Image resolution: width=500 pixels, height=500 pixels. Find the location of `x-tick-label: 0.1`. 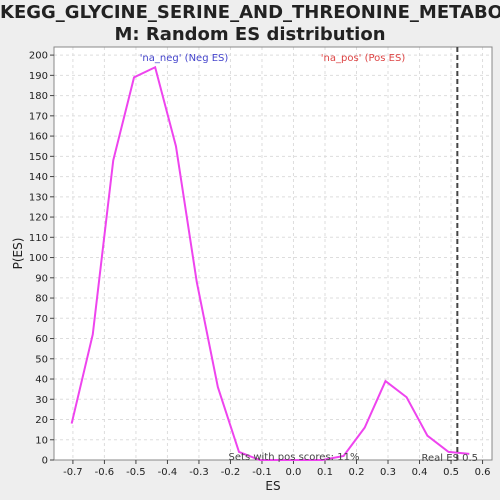

x-tick-label: 0.1 is located at coordinates (325, 472).